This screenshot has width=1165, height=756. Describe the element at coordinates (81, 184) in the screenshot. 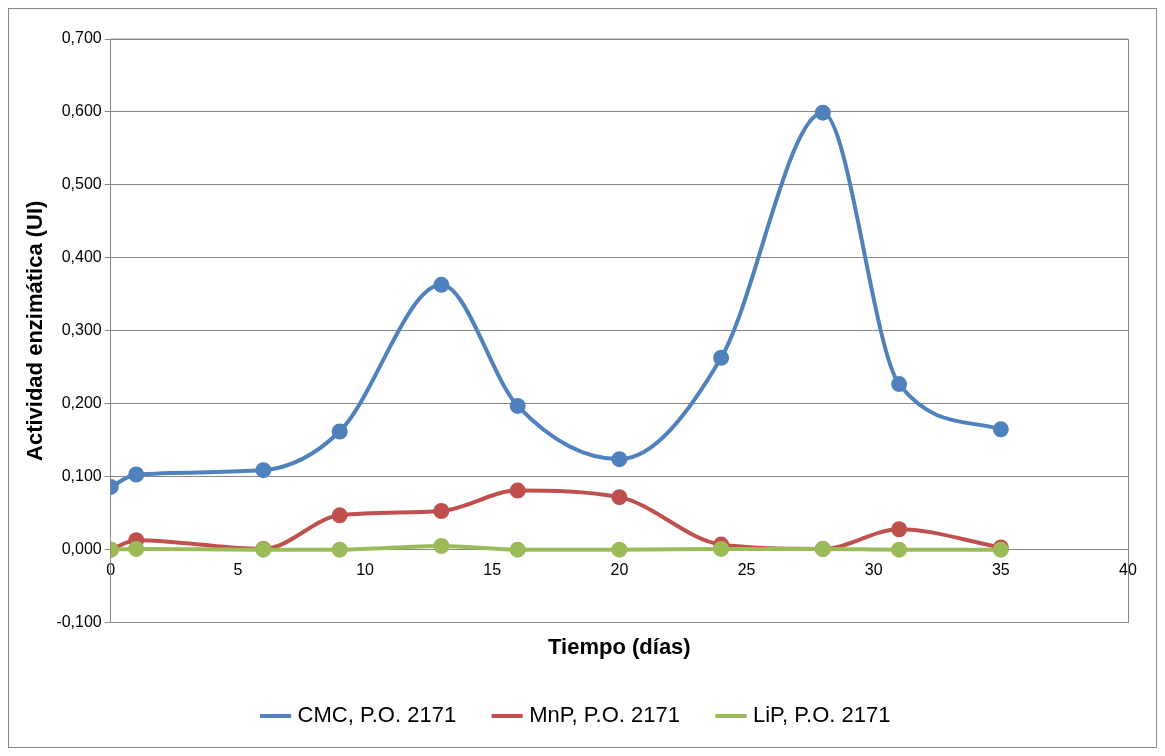

I see `y-tick-label: 0,500` at that location.